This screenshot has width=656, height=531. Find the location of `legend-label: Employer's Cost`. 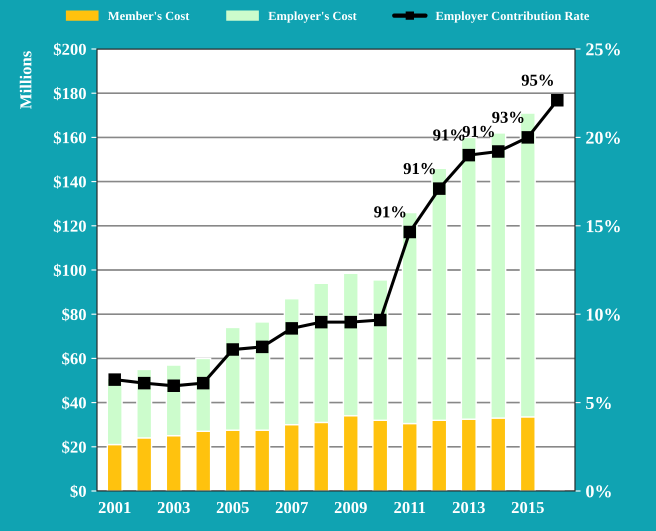

legend-label: Employer's Cost is located at coordinates (312, 17).